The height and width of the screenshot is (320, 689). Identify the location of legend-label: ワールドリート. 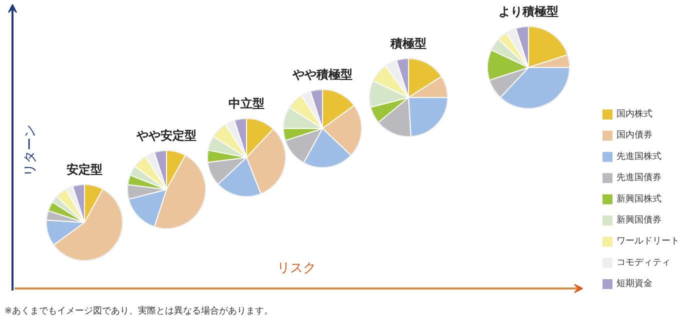
(648, 241).